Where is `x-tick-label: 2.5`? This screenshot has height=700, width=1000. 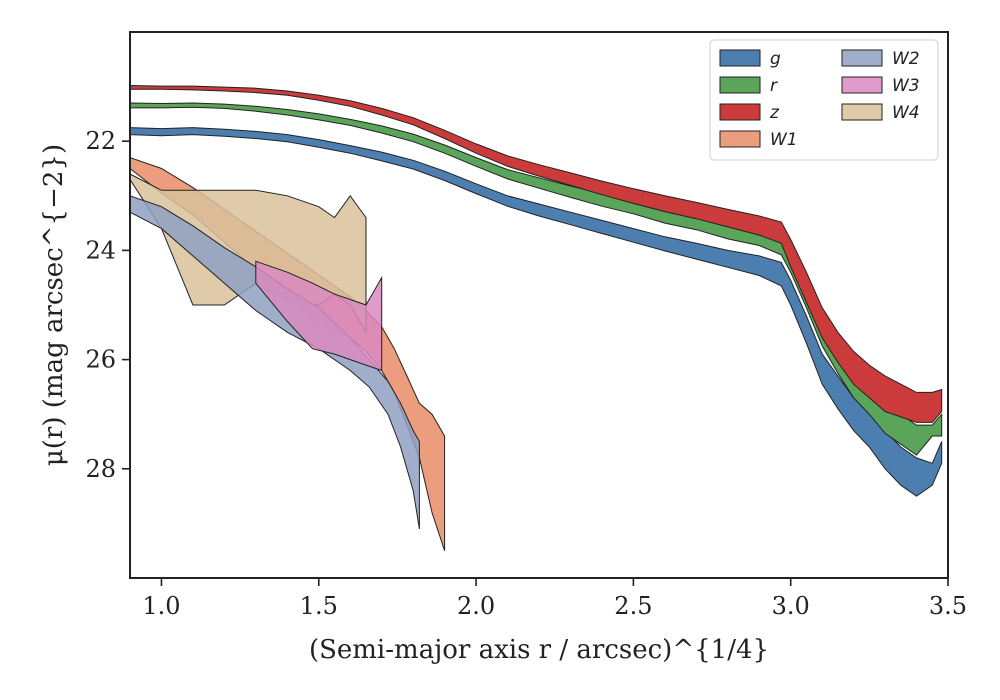 x-tick-label: 2.5 is located at coordinates (633, 606).